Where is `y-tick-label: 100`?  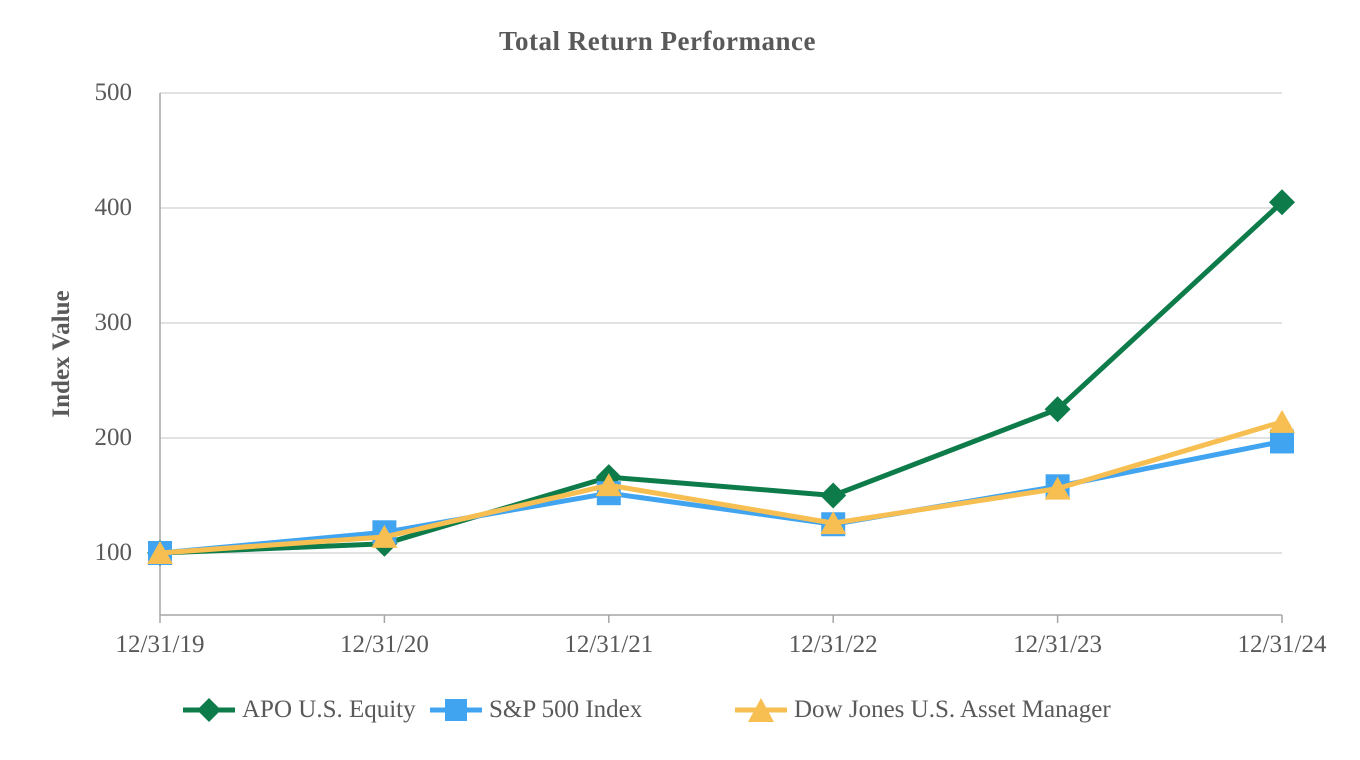
y-tick-label: 100 is located at coordinates (113, 552).